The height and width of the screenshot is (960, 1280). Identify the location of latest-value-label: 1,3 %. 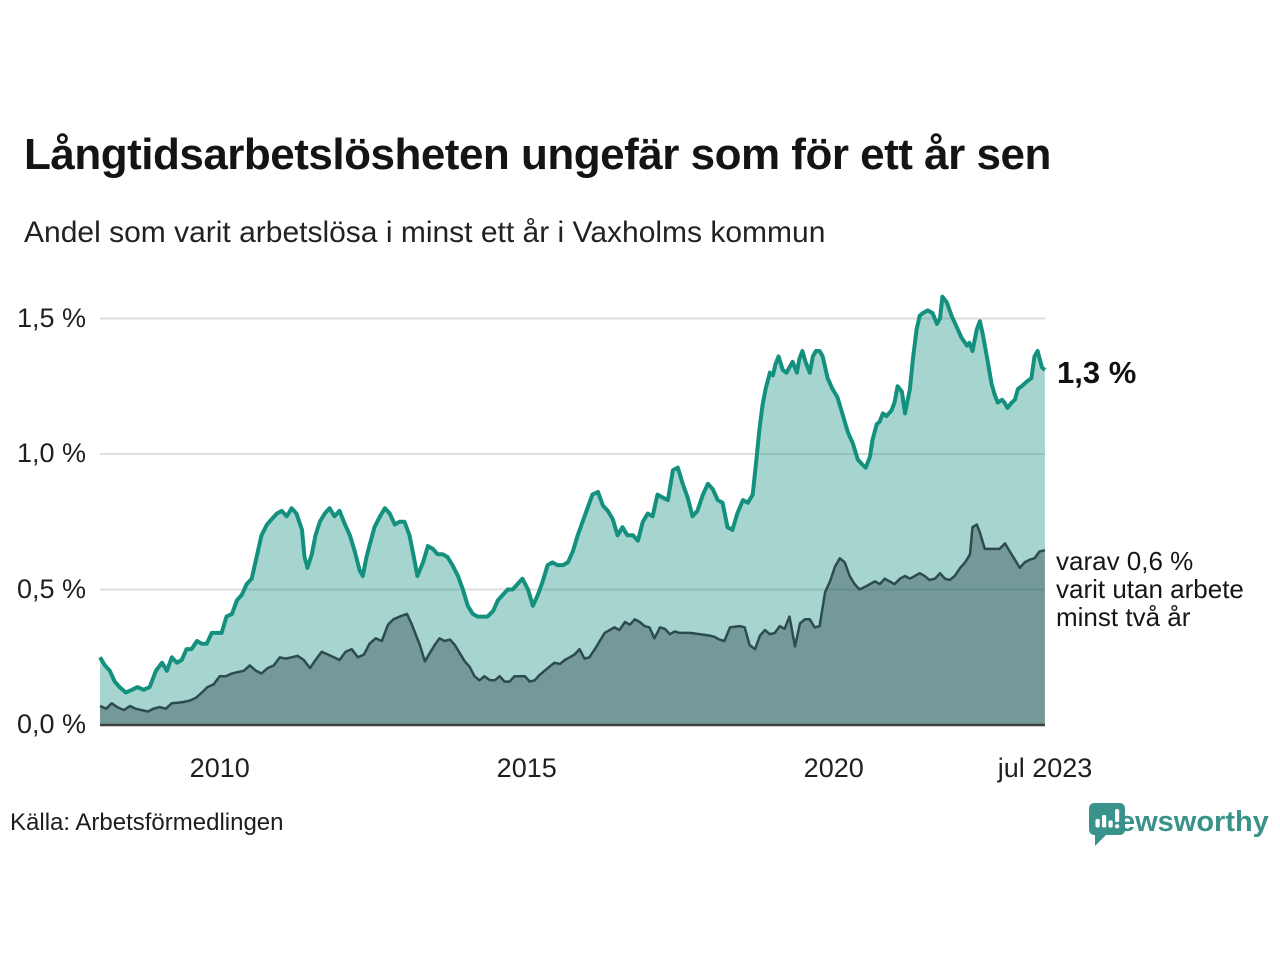
(1097, 372).